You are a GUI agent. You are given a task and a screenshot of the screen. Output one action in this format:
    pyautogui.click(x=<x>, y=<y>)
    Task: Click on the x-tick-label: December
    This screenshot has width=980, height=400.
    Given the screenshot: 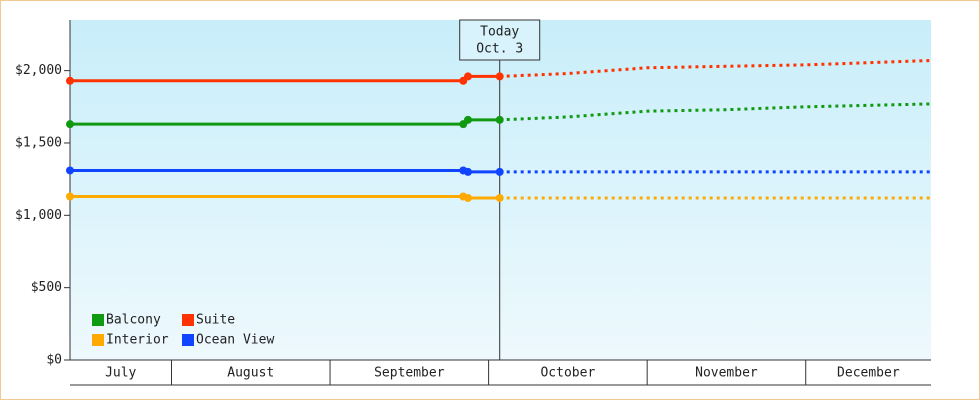 What is the action you would take?
    pyautogui.click(x=868, y=373)
    